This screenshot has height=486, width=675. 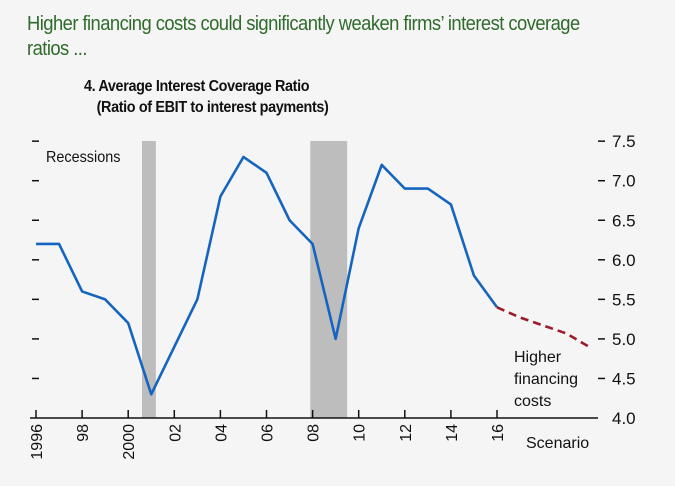 What do you see at coordinates (37, 442) in the screenshot?
I see `x-tick-label: 1996` at bounding box center [37, 442].